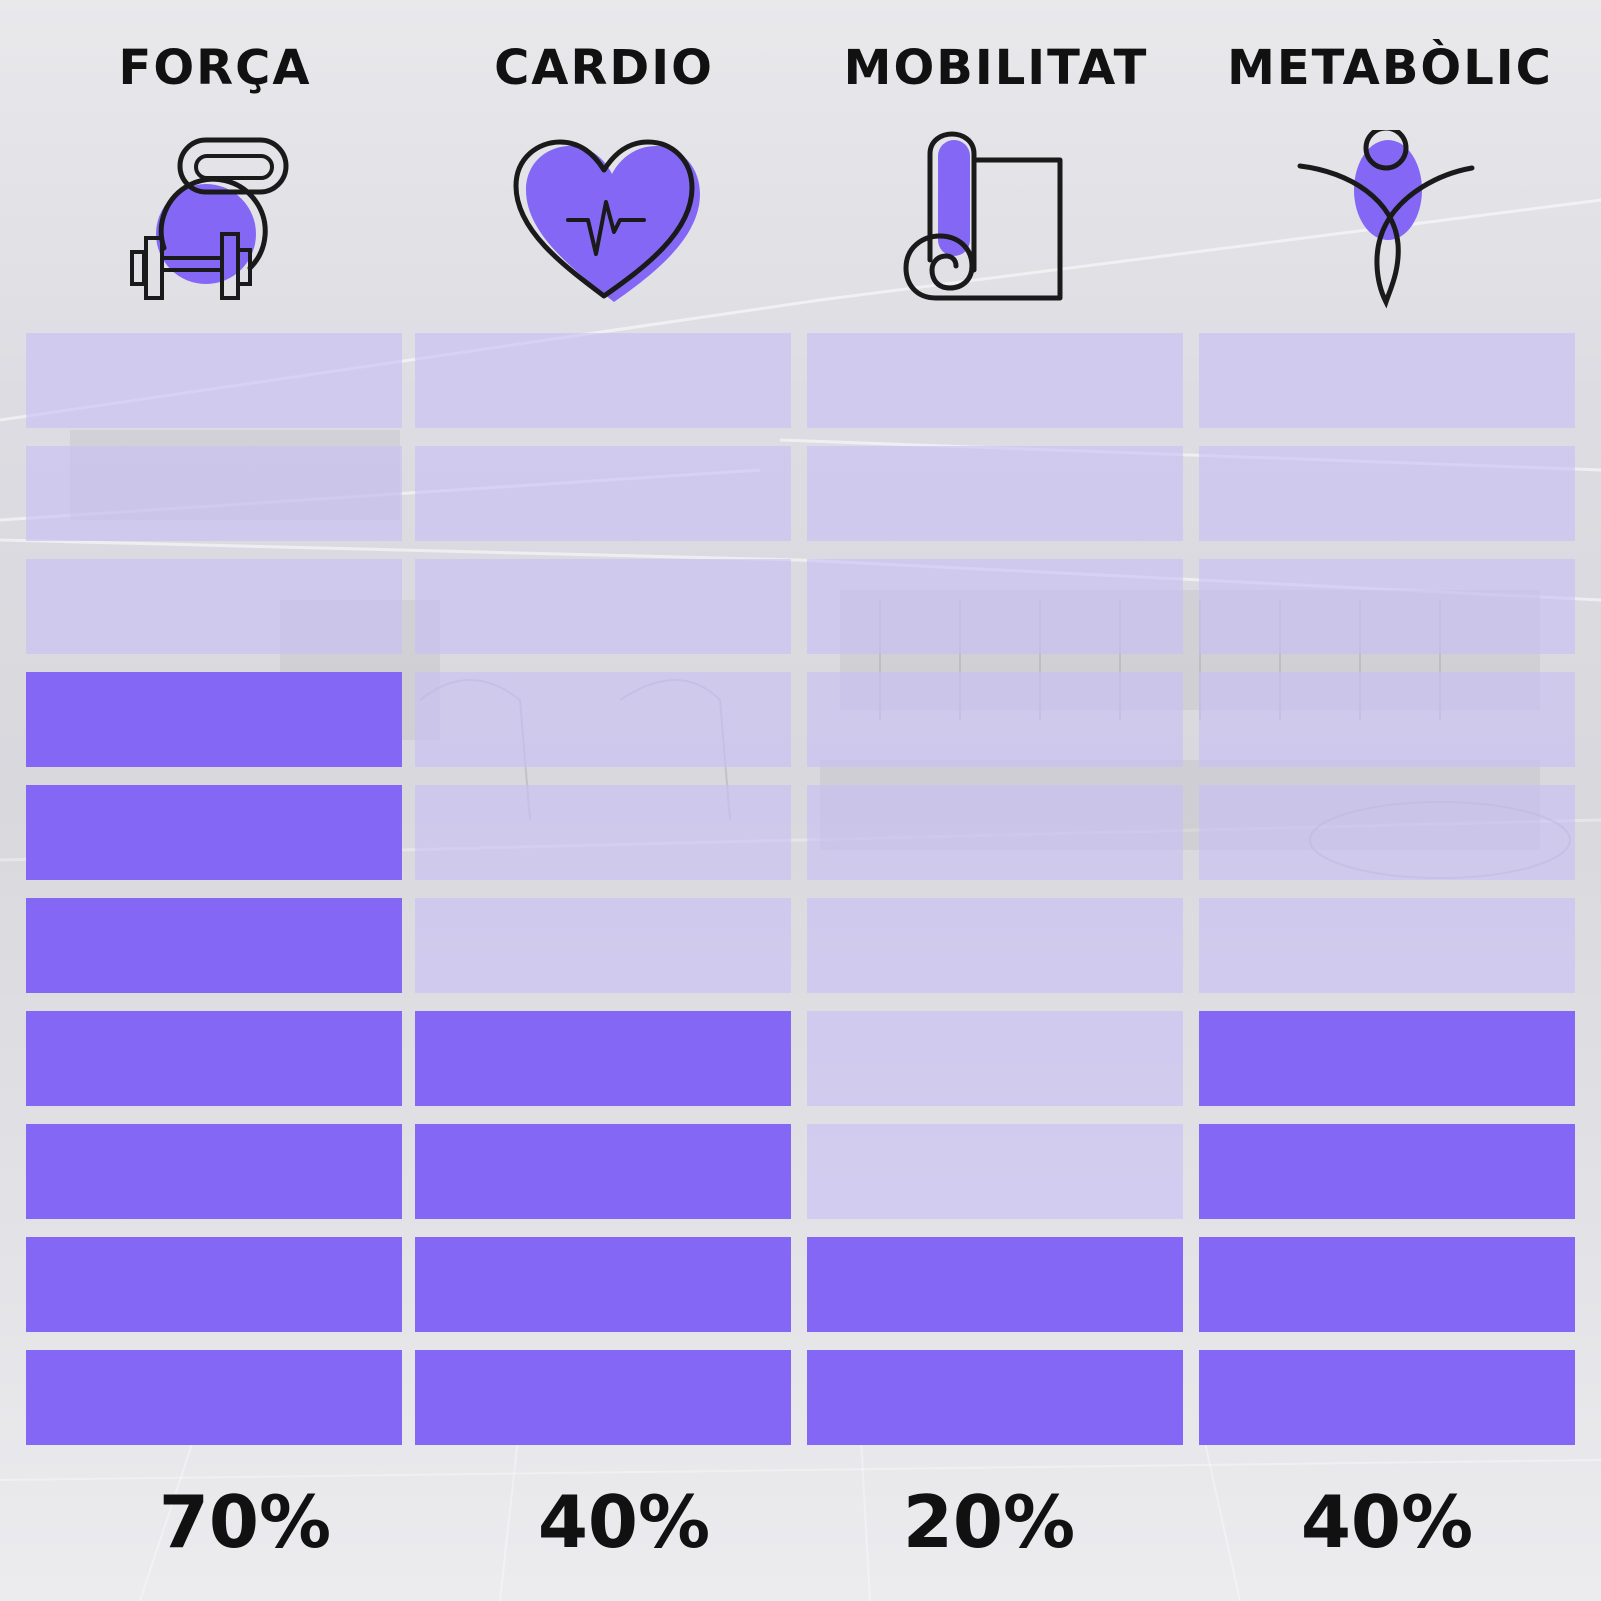 The image size is (1601, 1601). What do you see at coordinates (603, 606) in the screenshot?
I see `bar-segment-2-8-empty` at bounding box center [603, 606].